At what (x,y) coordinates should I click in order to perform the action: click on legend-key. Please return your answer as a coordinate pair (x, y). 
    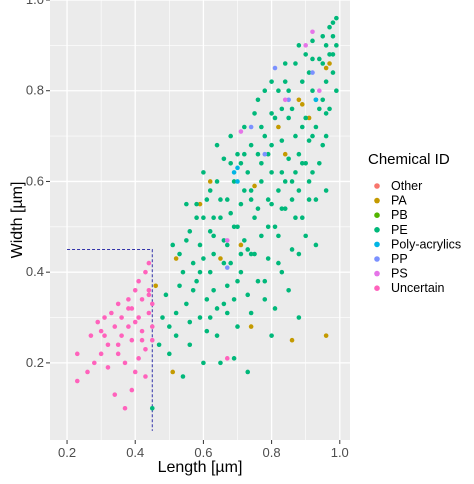
    Looking at the image, I should click on (377, 273).